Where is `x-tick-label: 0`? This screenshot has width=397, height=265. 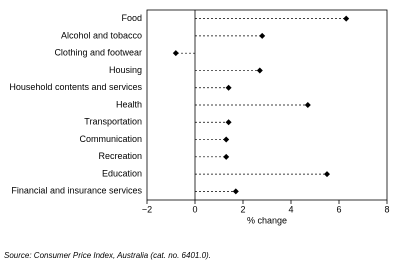
x-tick-label: 0 is located at coordinates (194, 209).